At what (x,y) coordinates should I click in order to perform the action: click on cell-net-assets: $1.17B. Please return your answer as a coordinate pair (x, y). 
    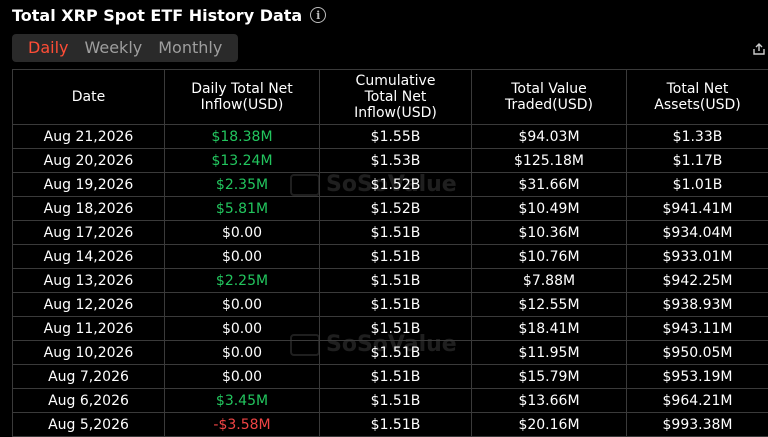
    Looking at the image, I should click on (697, 161).